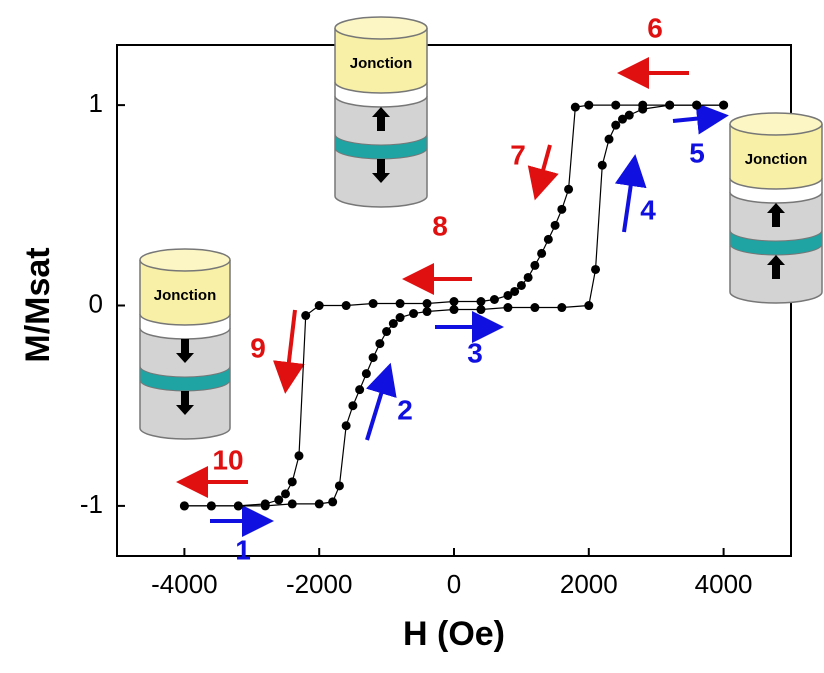 The image size is (824, 673). Describe the element at coordinates (405, 409) in the screenshot. I see `step-number: 2` at that location.